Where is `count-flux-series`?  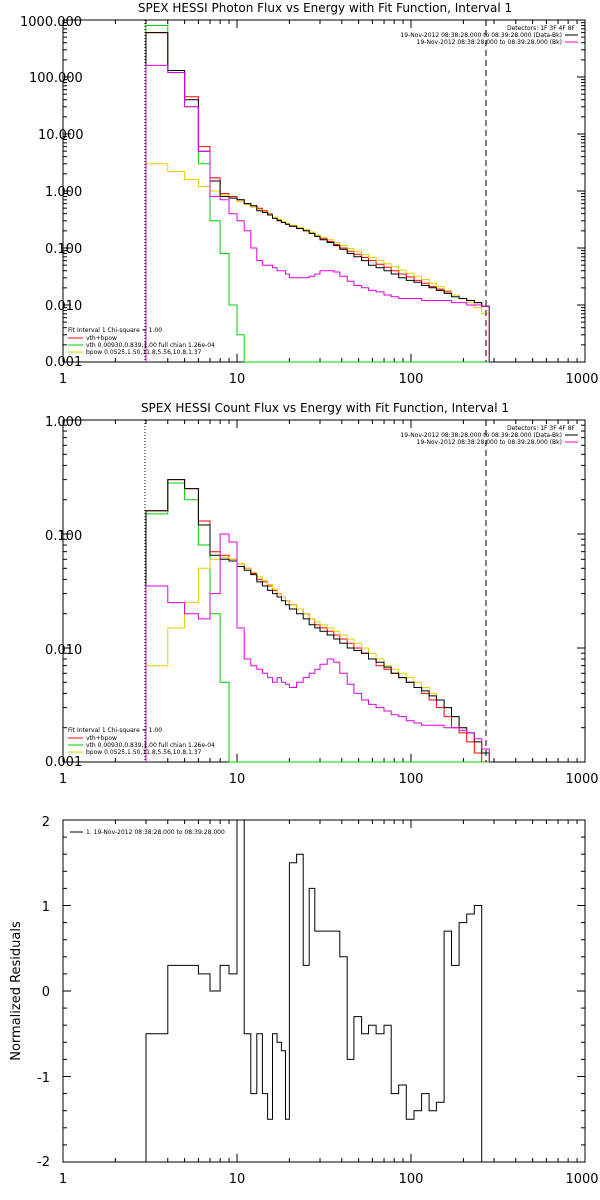 count-flux-series is located at coordinates (317, 621).